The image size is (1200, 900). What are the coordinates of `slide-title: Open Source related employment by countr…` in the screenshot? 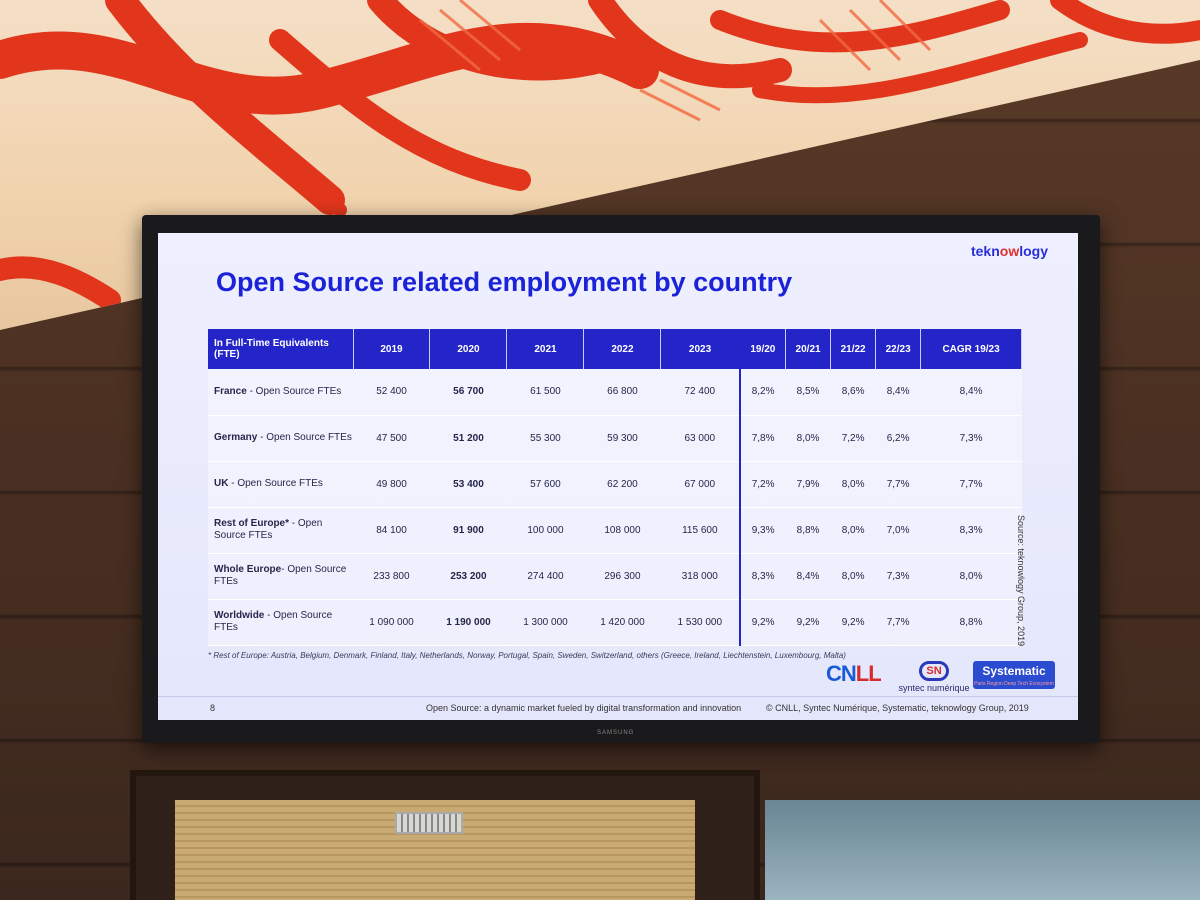 It's located at (504, 282).